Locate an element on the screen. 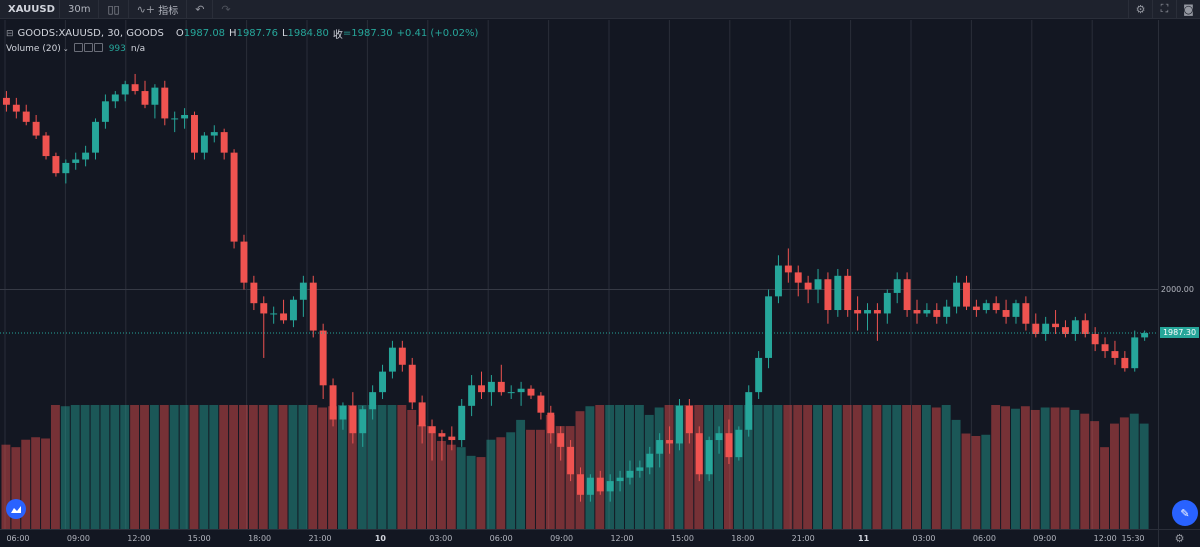  interval-label: 30m is located at coordinates (79, 9).